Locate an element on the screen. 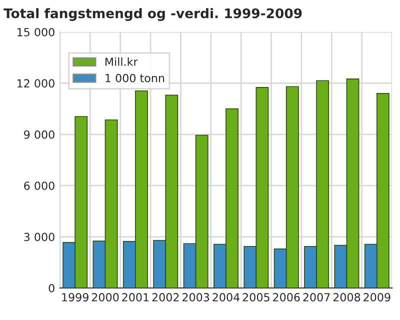  y-tick-label: 0 is located at coordinates (51, 288).